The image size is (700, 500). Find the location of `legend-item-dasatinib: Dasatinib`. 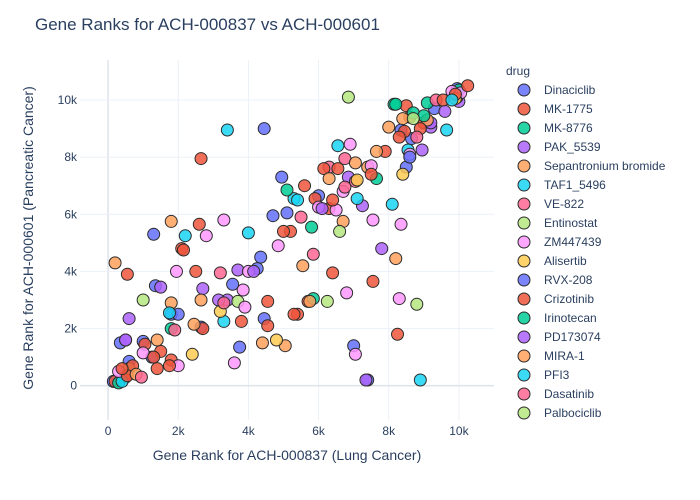

legend-item-dasatinib: Dasatinib is located at coordinates (555, 394).